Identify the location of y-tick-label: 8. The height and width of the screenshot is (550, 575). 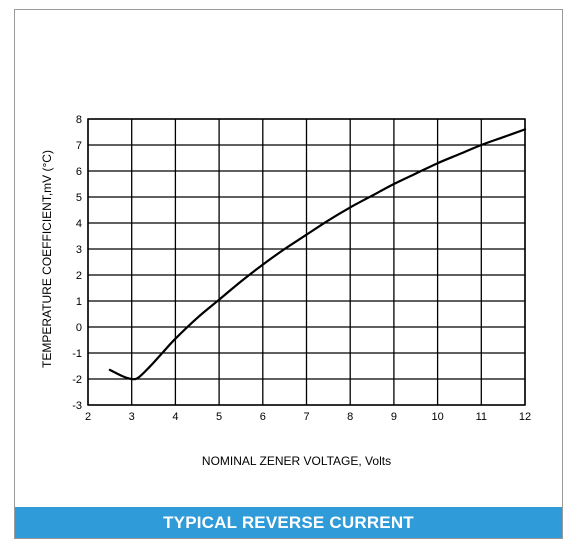
(79, 120).